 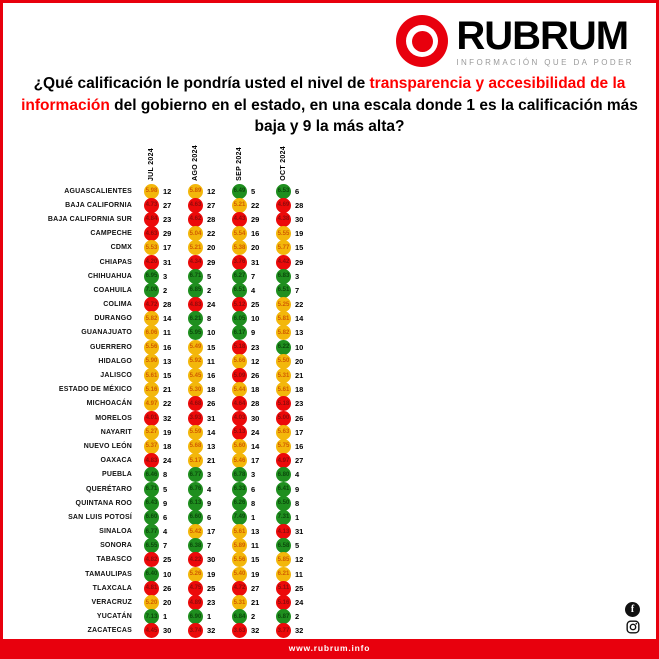 What do you see at coordinates (195, 503) in the screenshot?
I see `score-circle: 6.13` at bounding box center [195, 503].